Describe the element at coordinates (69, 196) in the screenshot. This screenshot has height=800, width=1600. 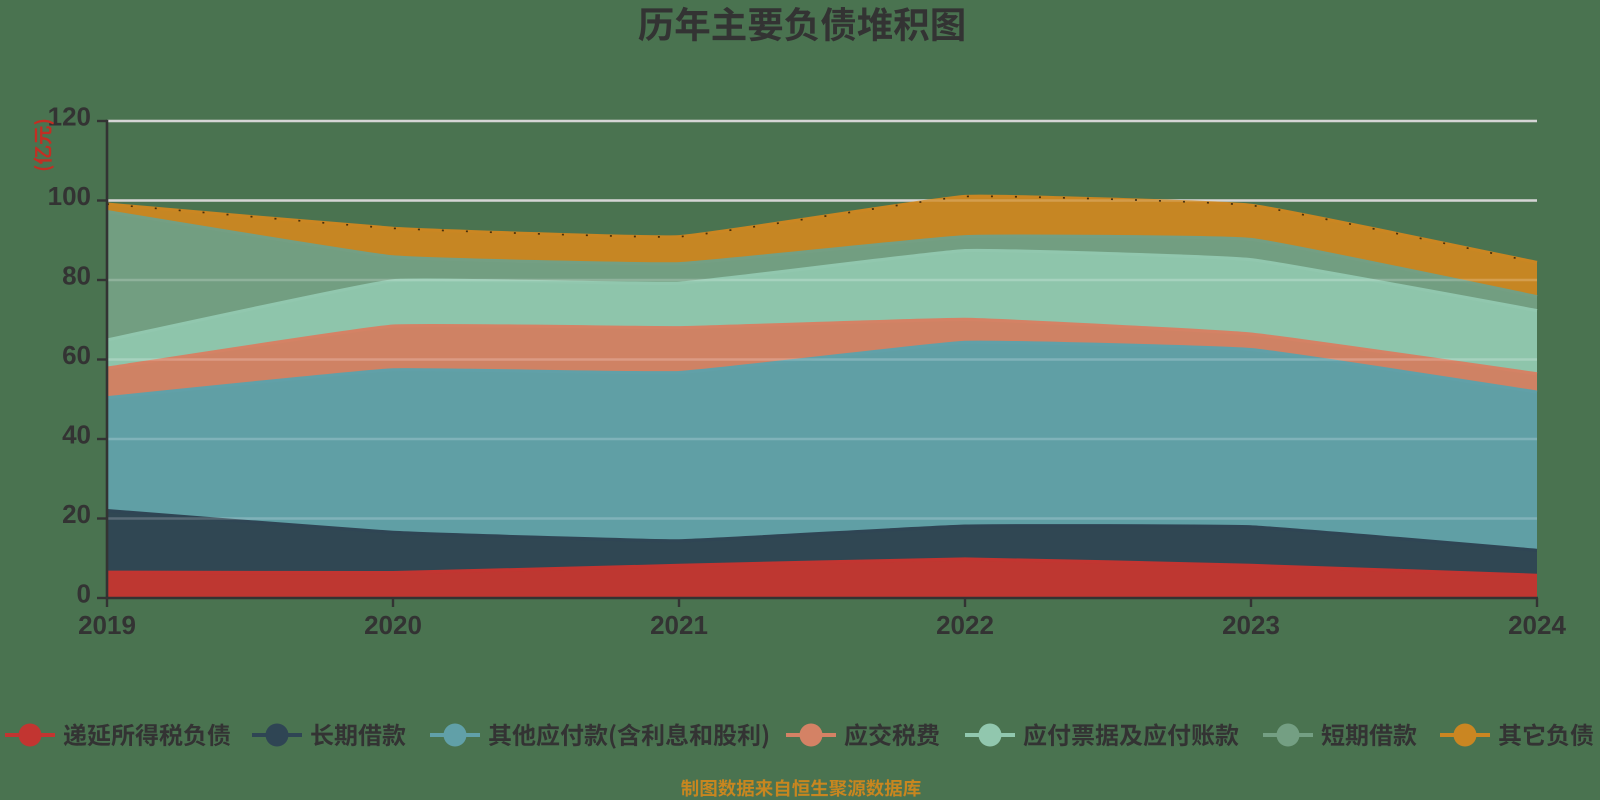
I see `svg-text: 100` at that location.